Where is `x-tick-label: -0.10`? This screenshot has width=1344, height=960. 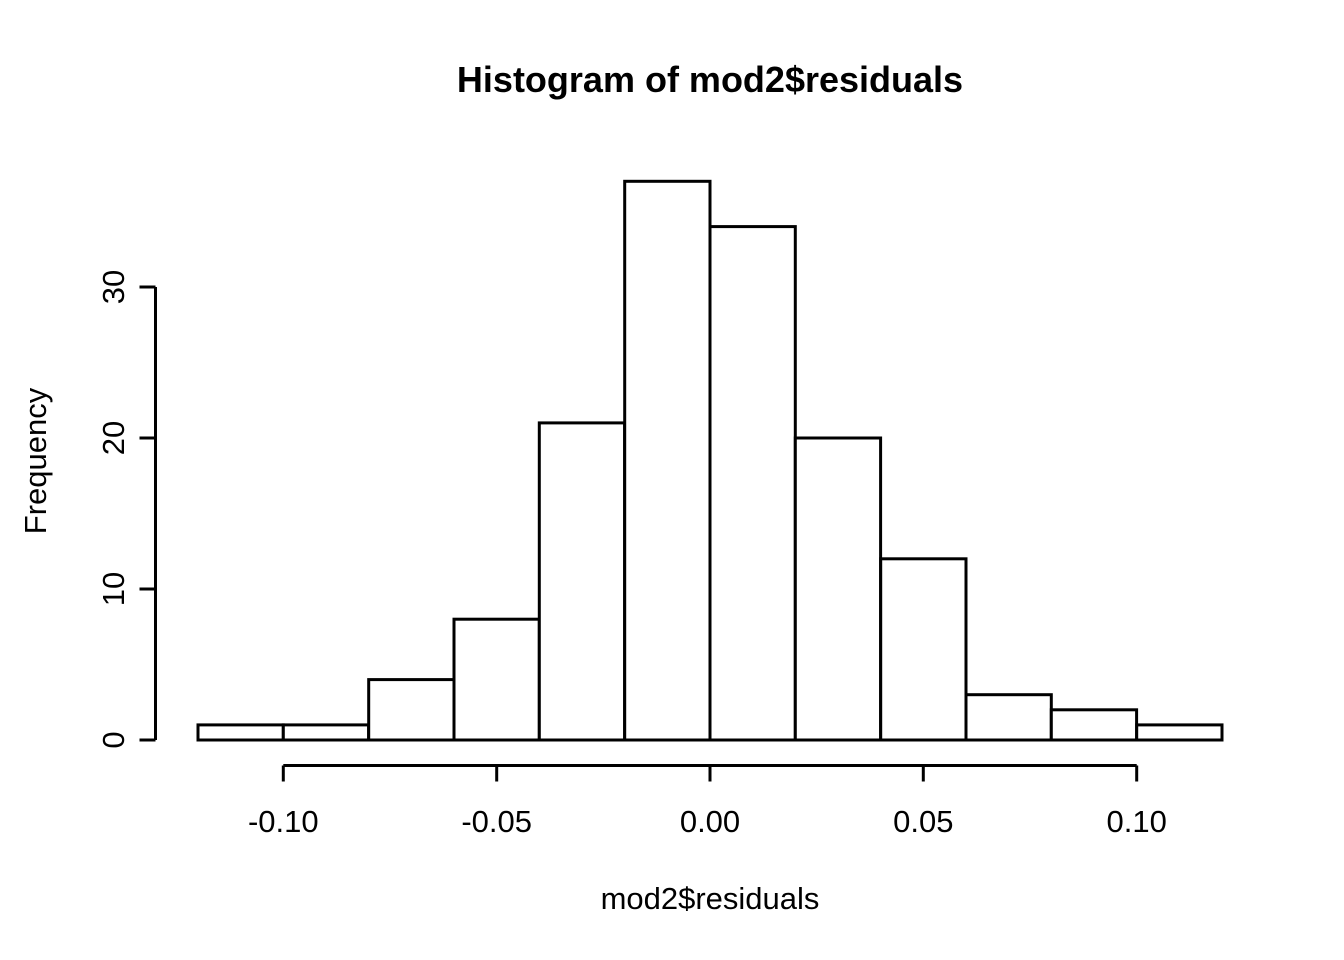 x-tick-label: -0.10 is located at coordinates (283, 821).